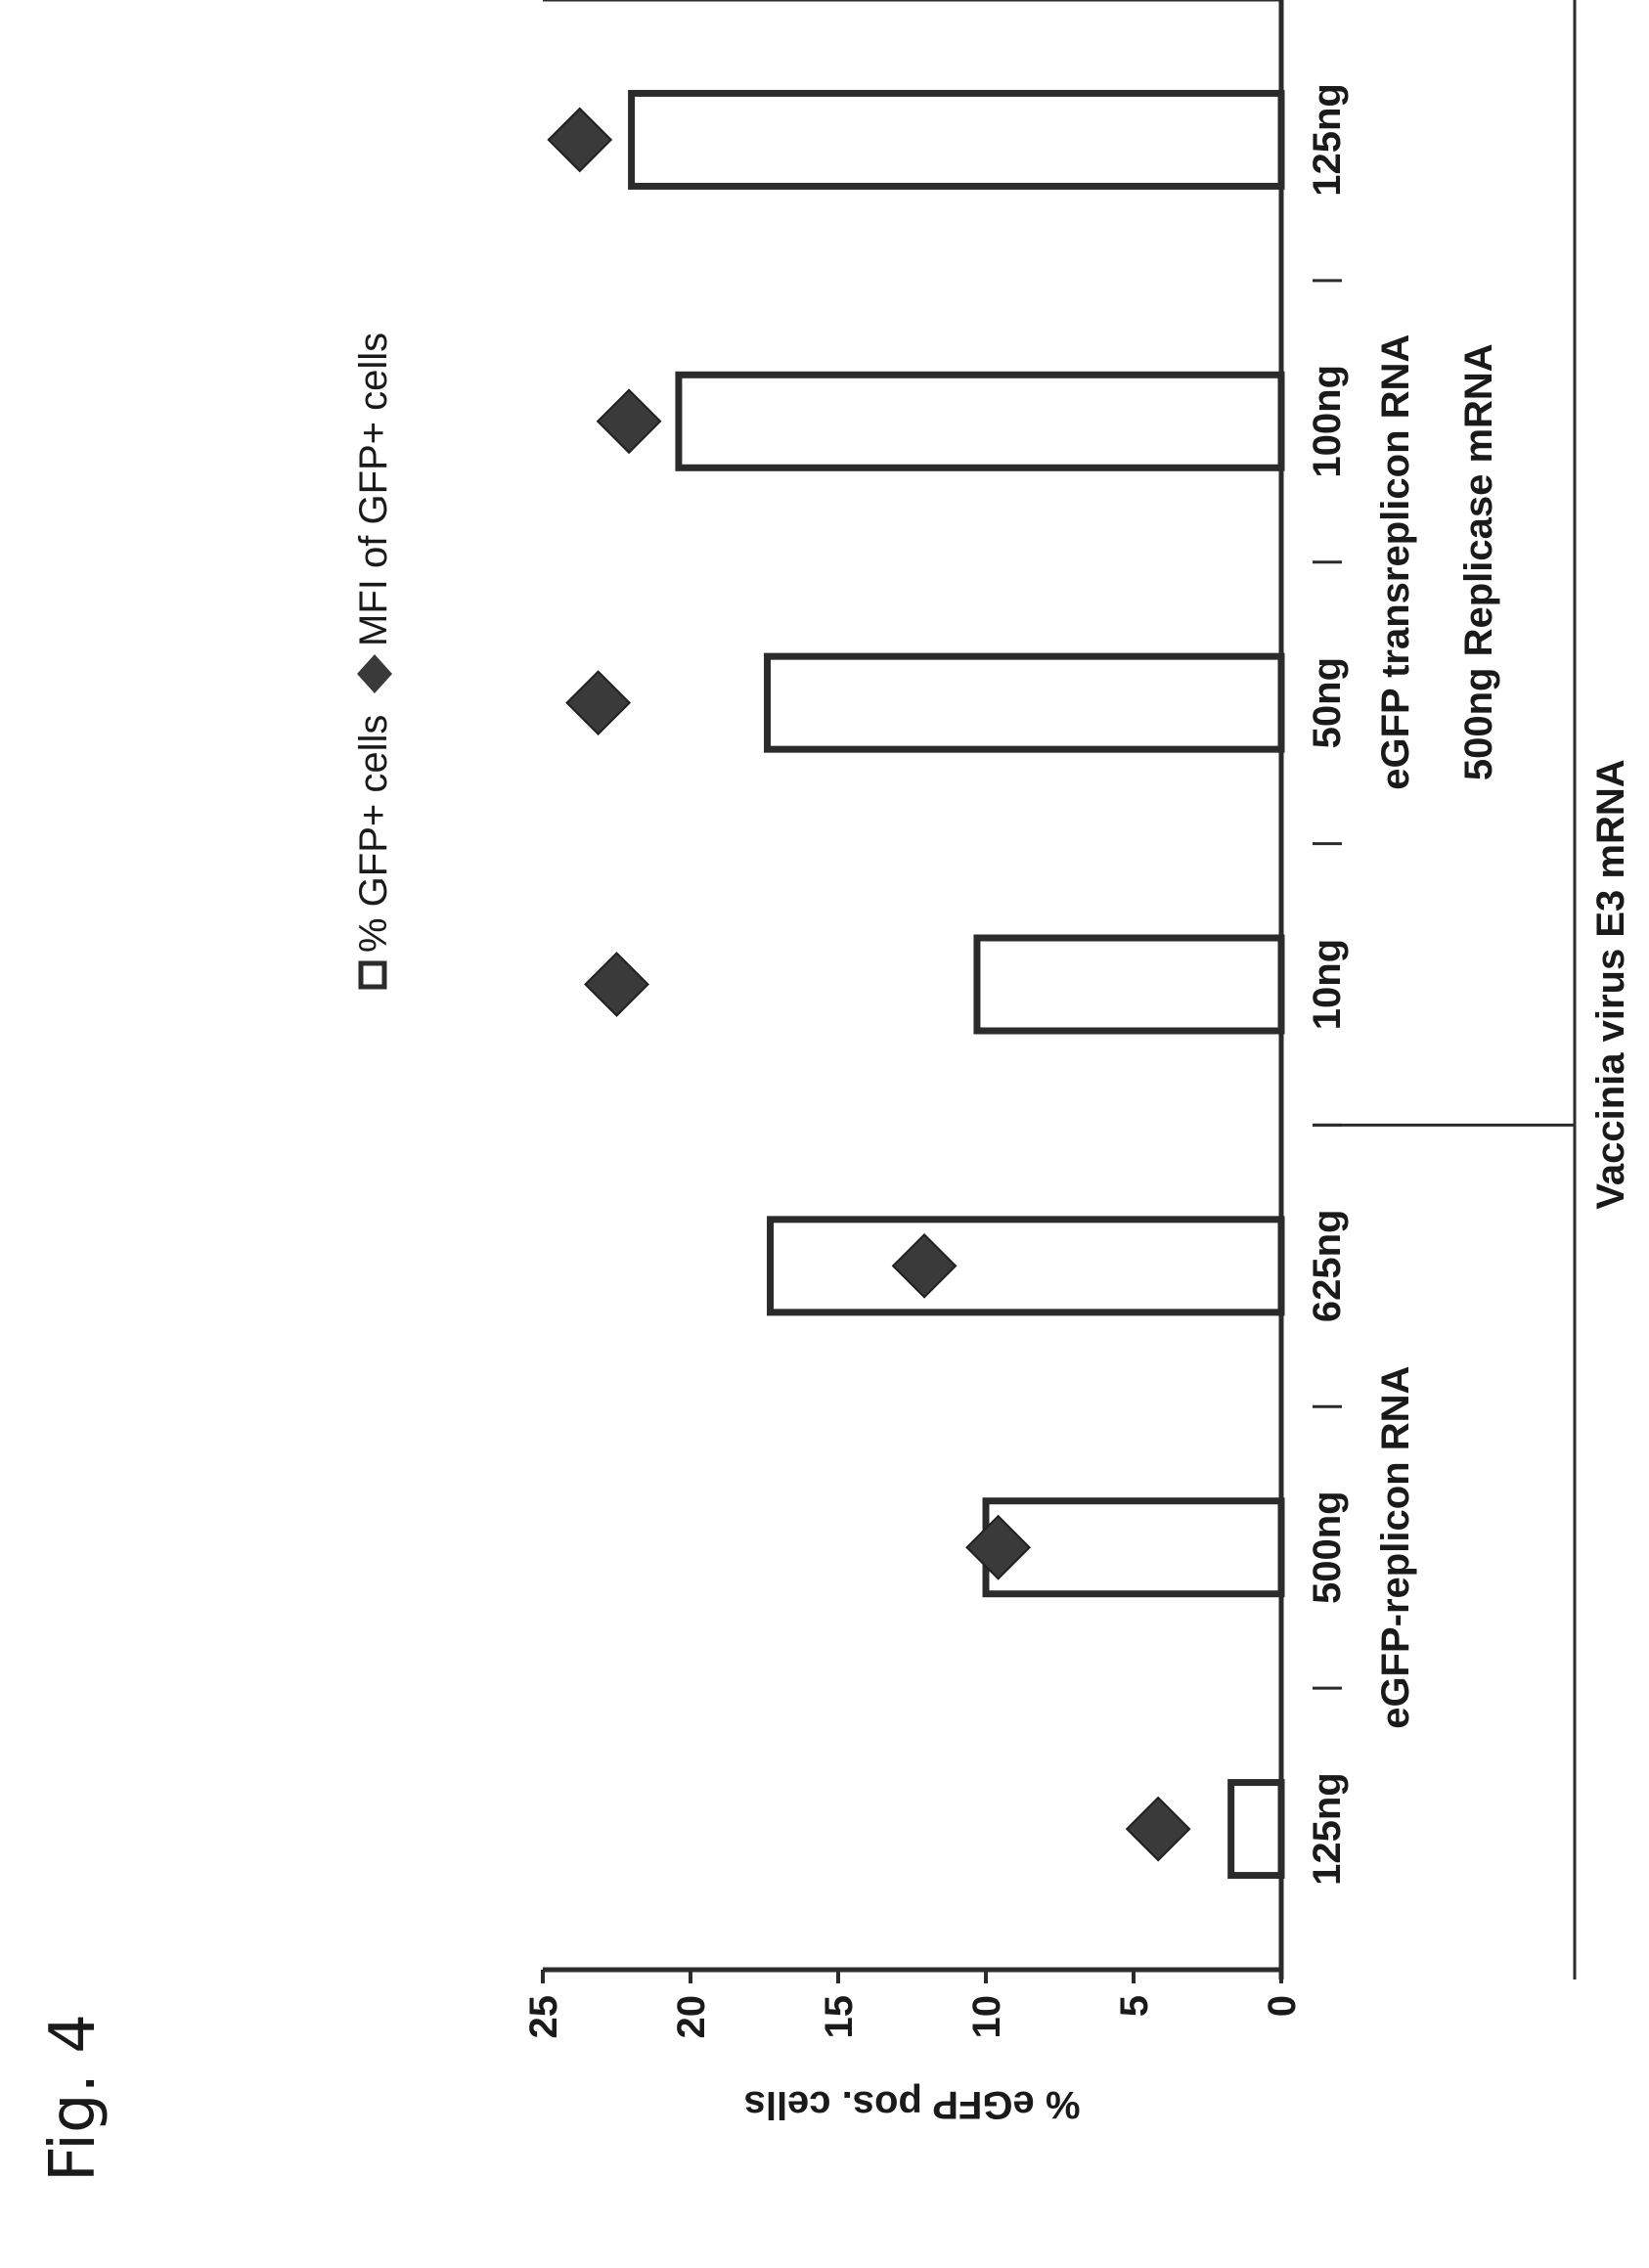 The image size is (1649, 2268). What do you see at coordinates (1327, 422) in the screenshot?
I see `category-label: 100ng` at bounding box center [1327, 422].